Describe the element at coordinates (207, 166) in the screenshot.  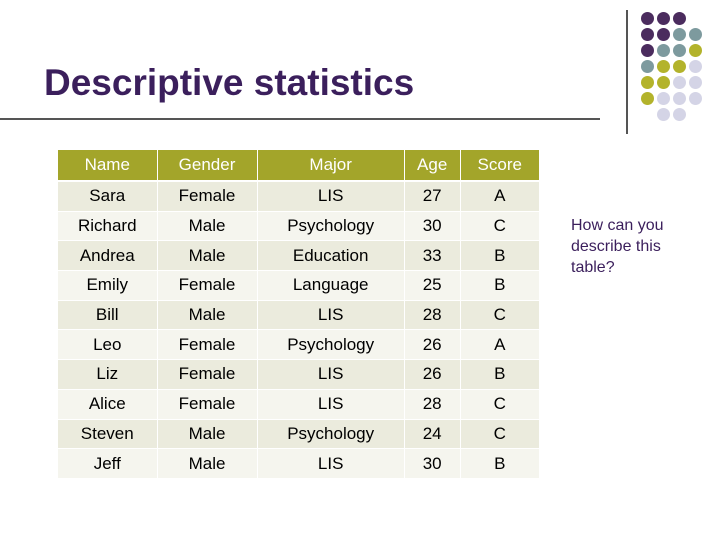
I see `column-header-gender: Gender` at that location.